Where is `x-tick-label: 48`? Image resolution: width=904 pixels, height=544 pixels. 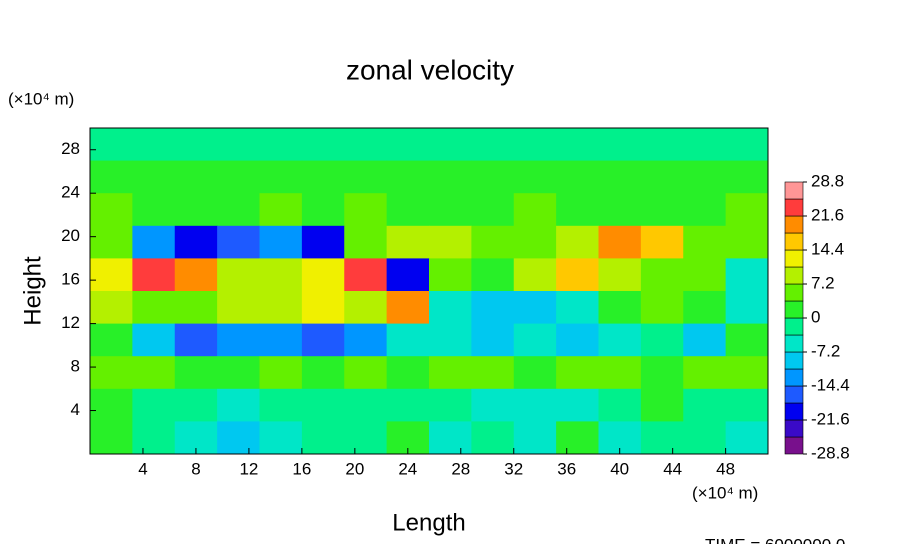 x-tick-label: 48 is located at coordinates (725, 468).